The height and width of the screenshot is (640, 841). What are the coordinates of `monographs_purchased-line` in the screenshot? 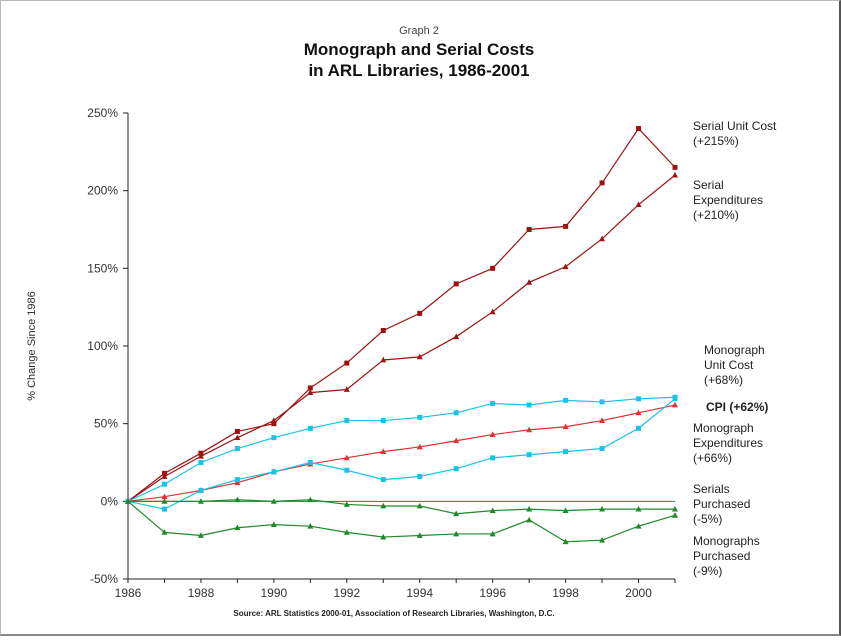 It's located at (401, 521).